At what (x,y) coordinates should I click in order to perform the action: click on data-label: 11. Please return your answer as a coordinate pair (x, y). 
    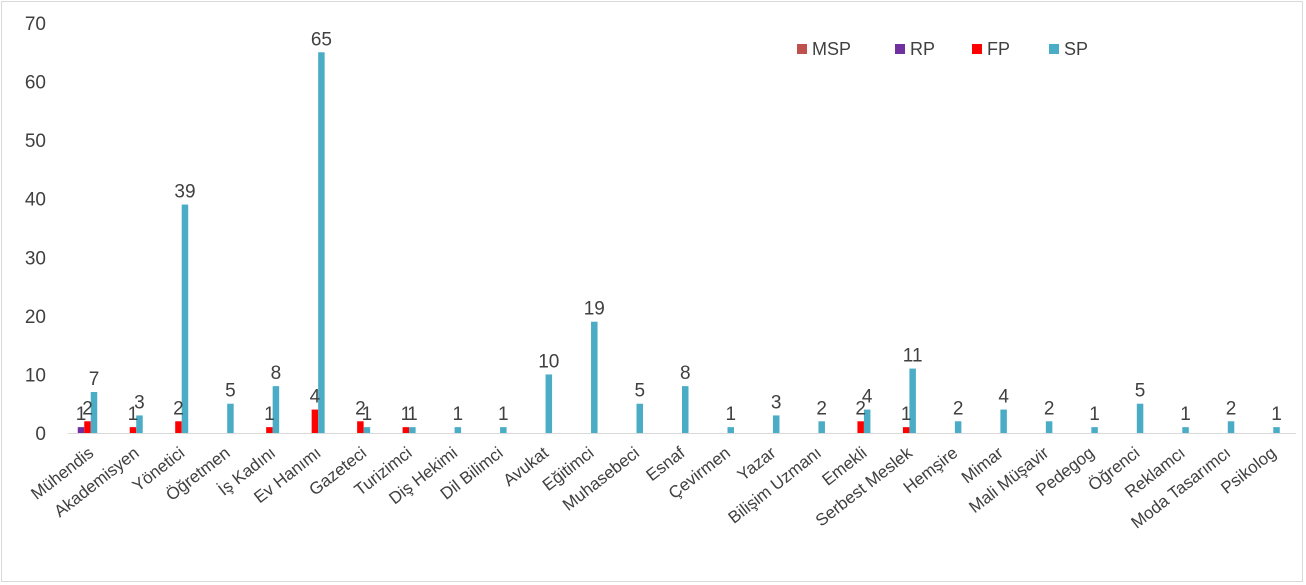
    Looking at the image, I should click on (913, 356).